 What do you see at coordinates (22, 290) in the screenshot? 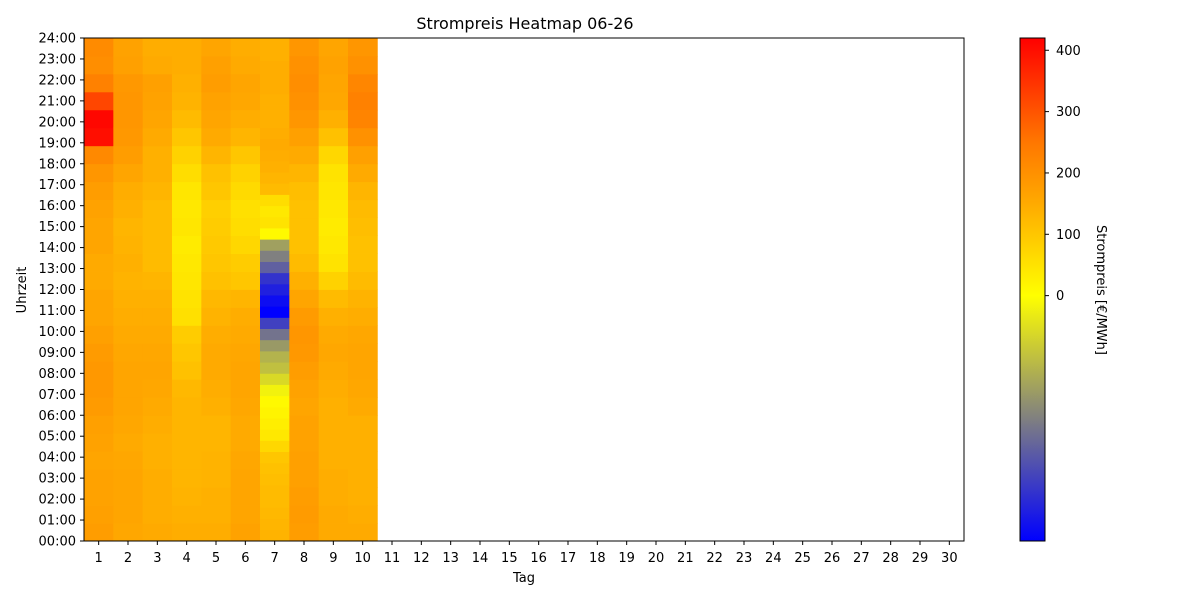
I see `y-axis-label: Uhrzeit` at bounding box center [22, 290].